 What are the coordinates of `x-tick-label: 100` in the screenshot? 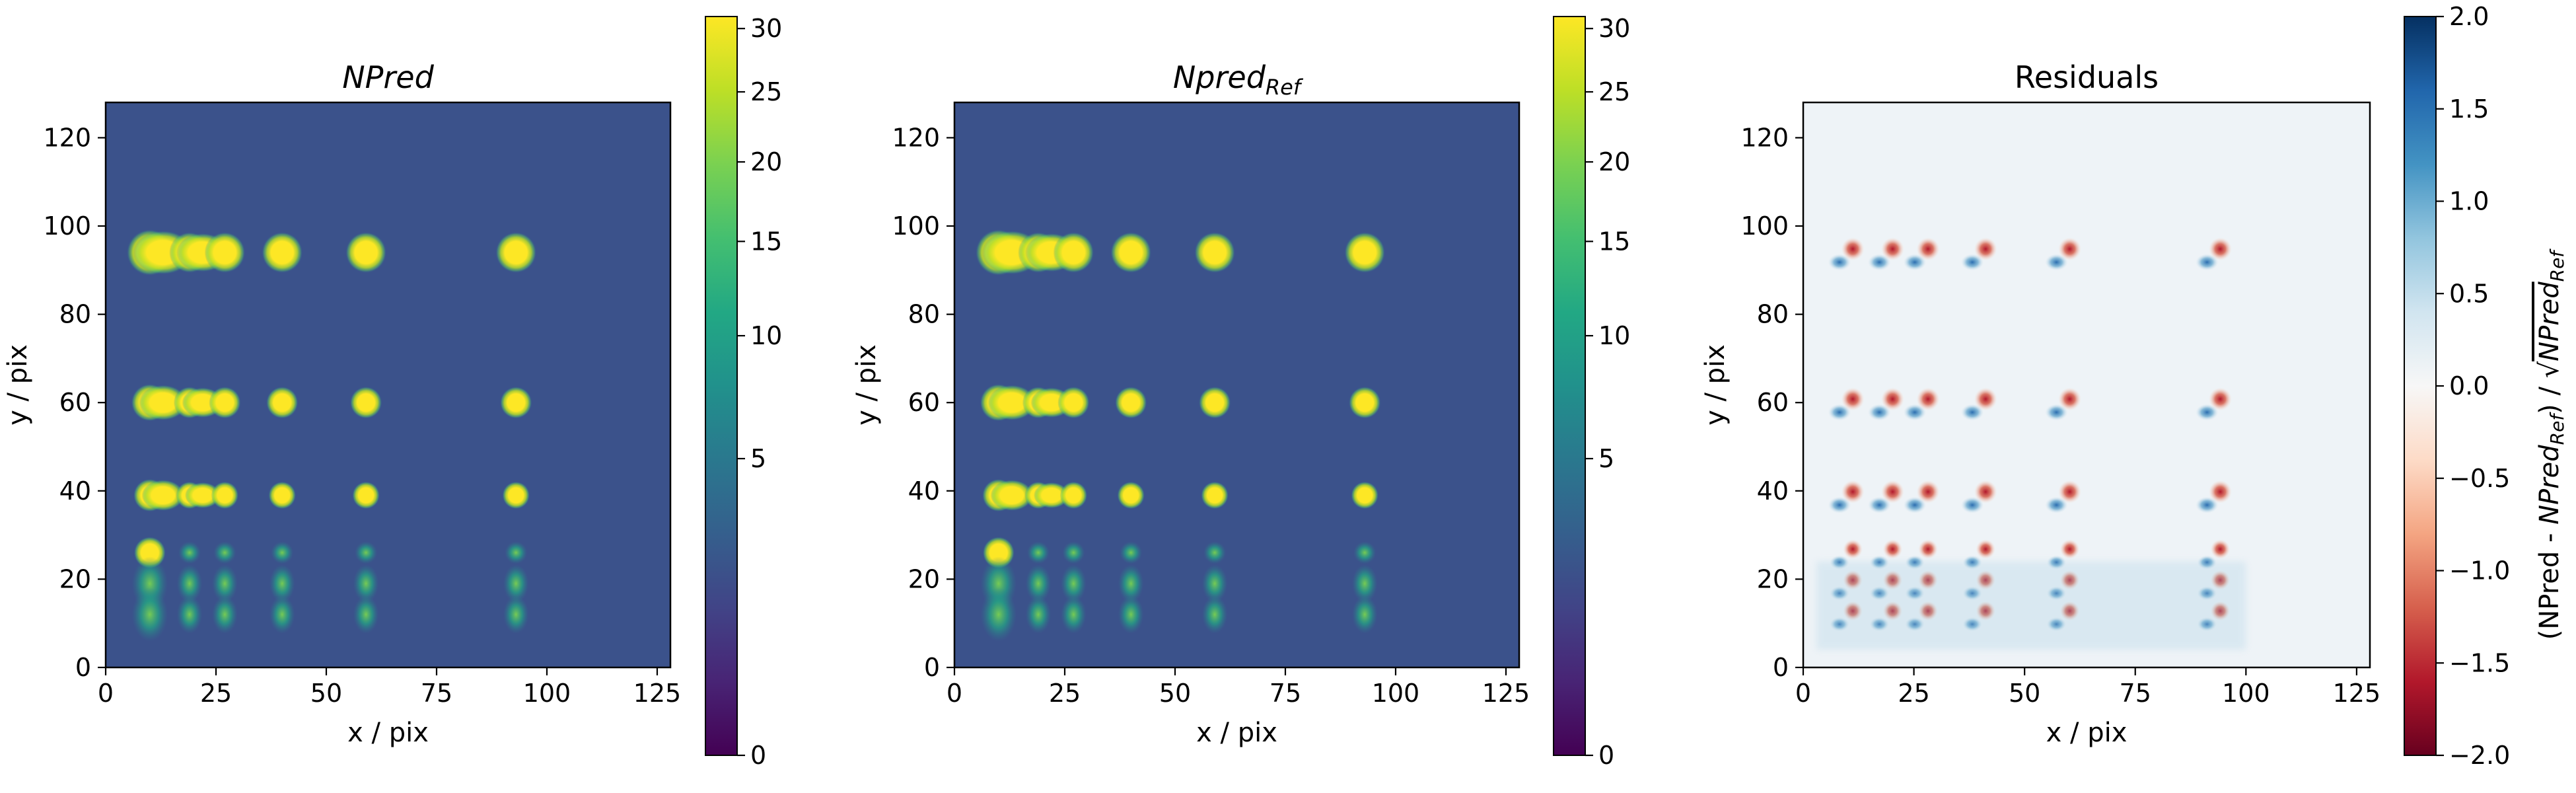 It's located at (547, 693).